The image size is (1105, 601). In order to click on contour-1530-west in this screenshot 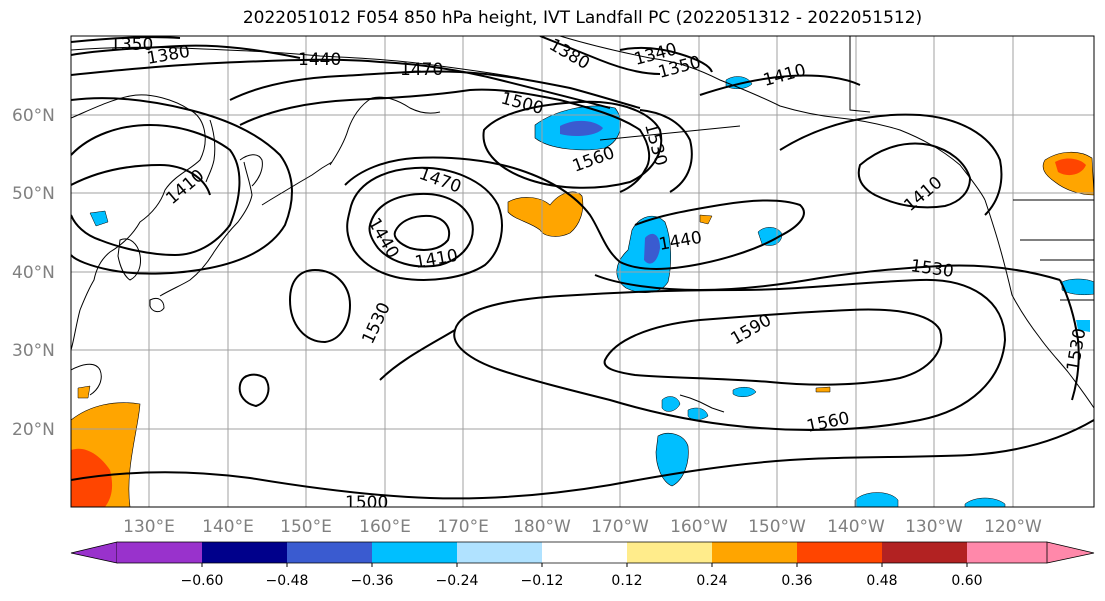, I will do `click(320, 306)`.